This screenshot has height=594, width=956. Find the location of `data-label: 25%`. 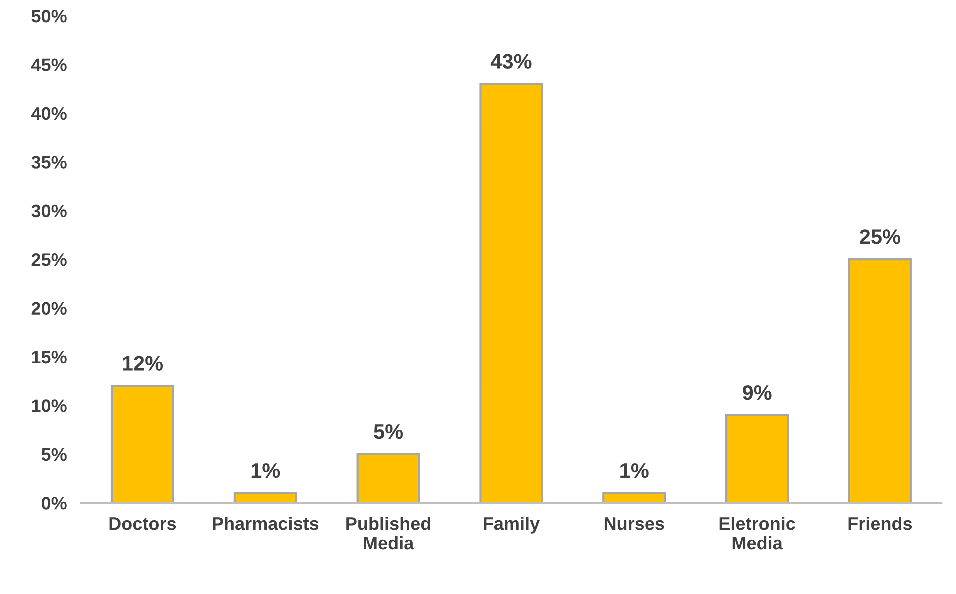

data-label: 25% is located at coordinates (880, 237).